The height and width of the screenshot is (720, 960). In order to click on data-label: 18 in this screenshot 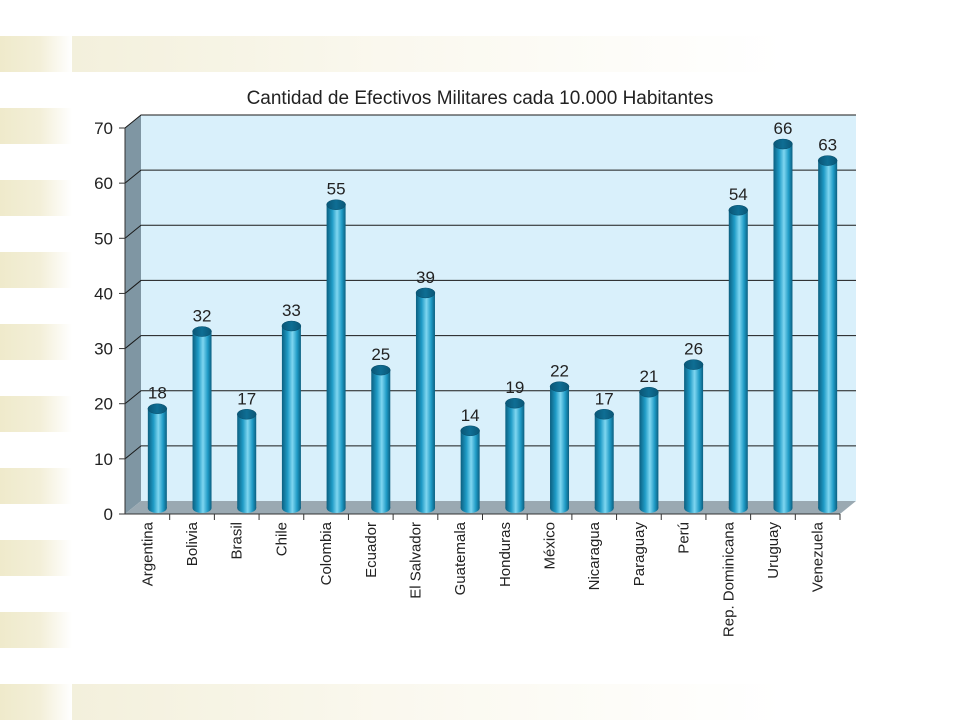, I will do `click(157, 393)`.